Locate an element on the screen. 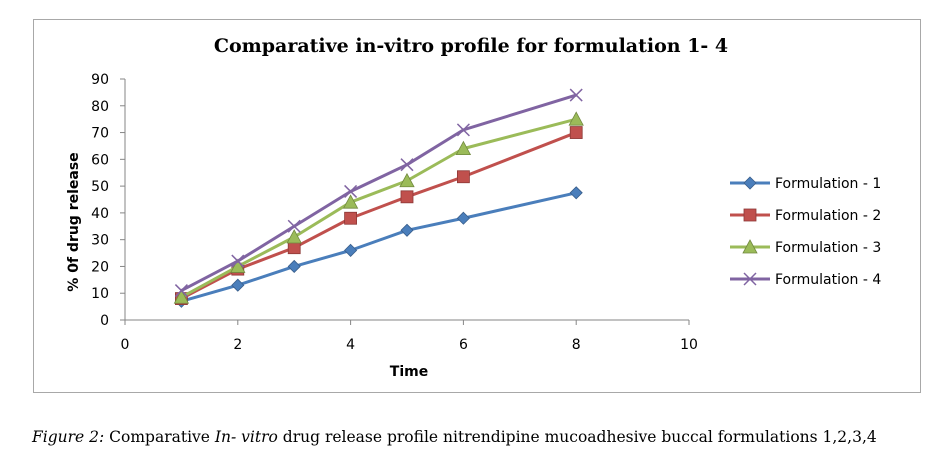 This screenshot has width=944, height=472. y-tick-label: 40 is located at coordinates (100, 214).